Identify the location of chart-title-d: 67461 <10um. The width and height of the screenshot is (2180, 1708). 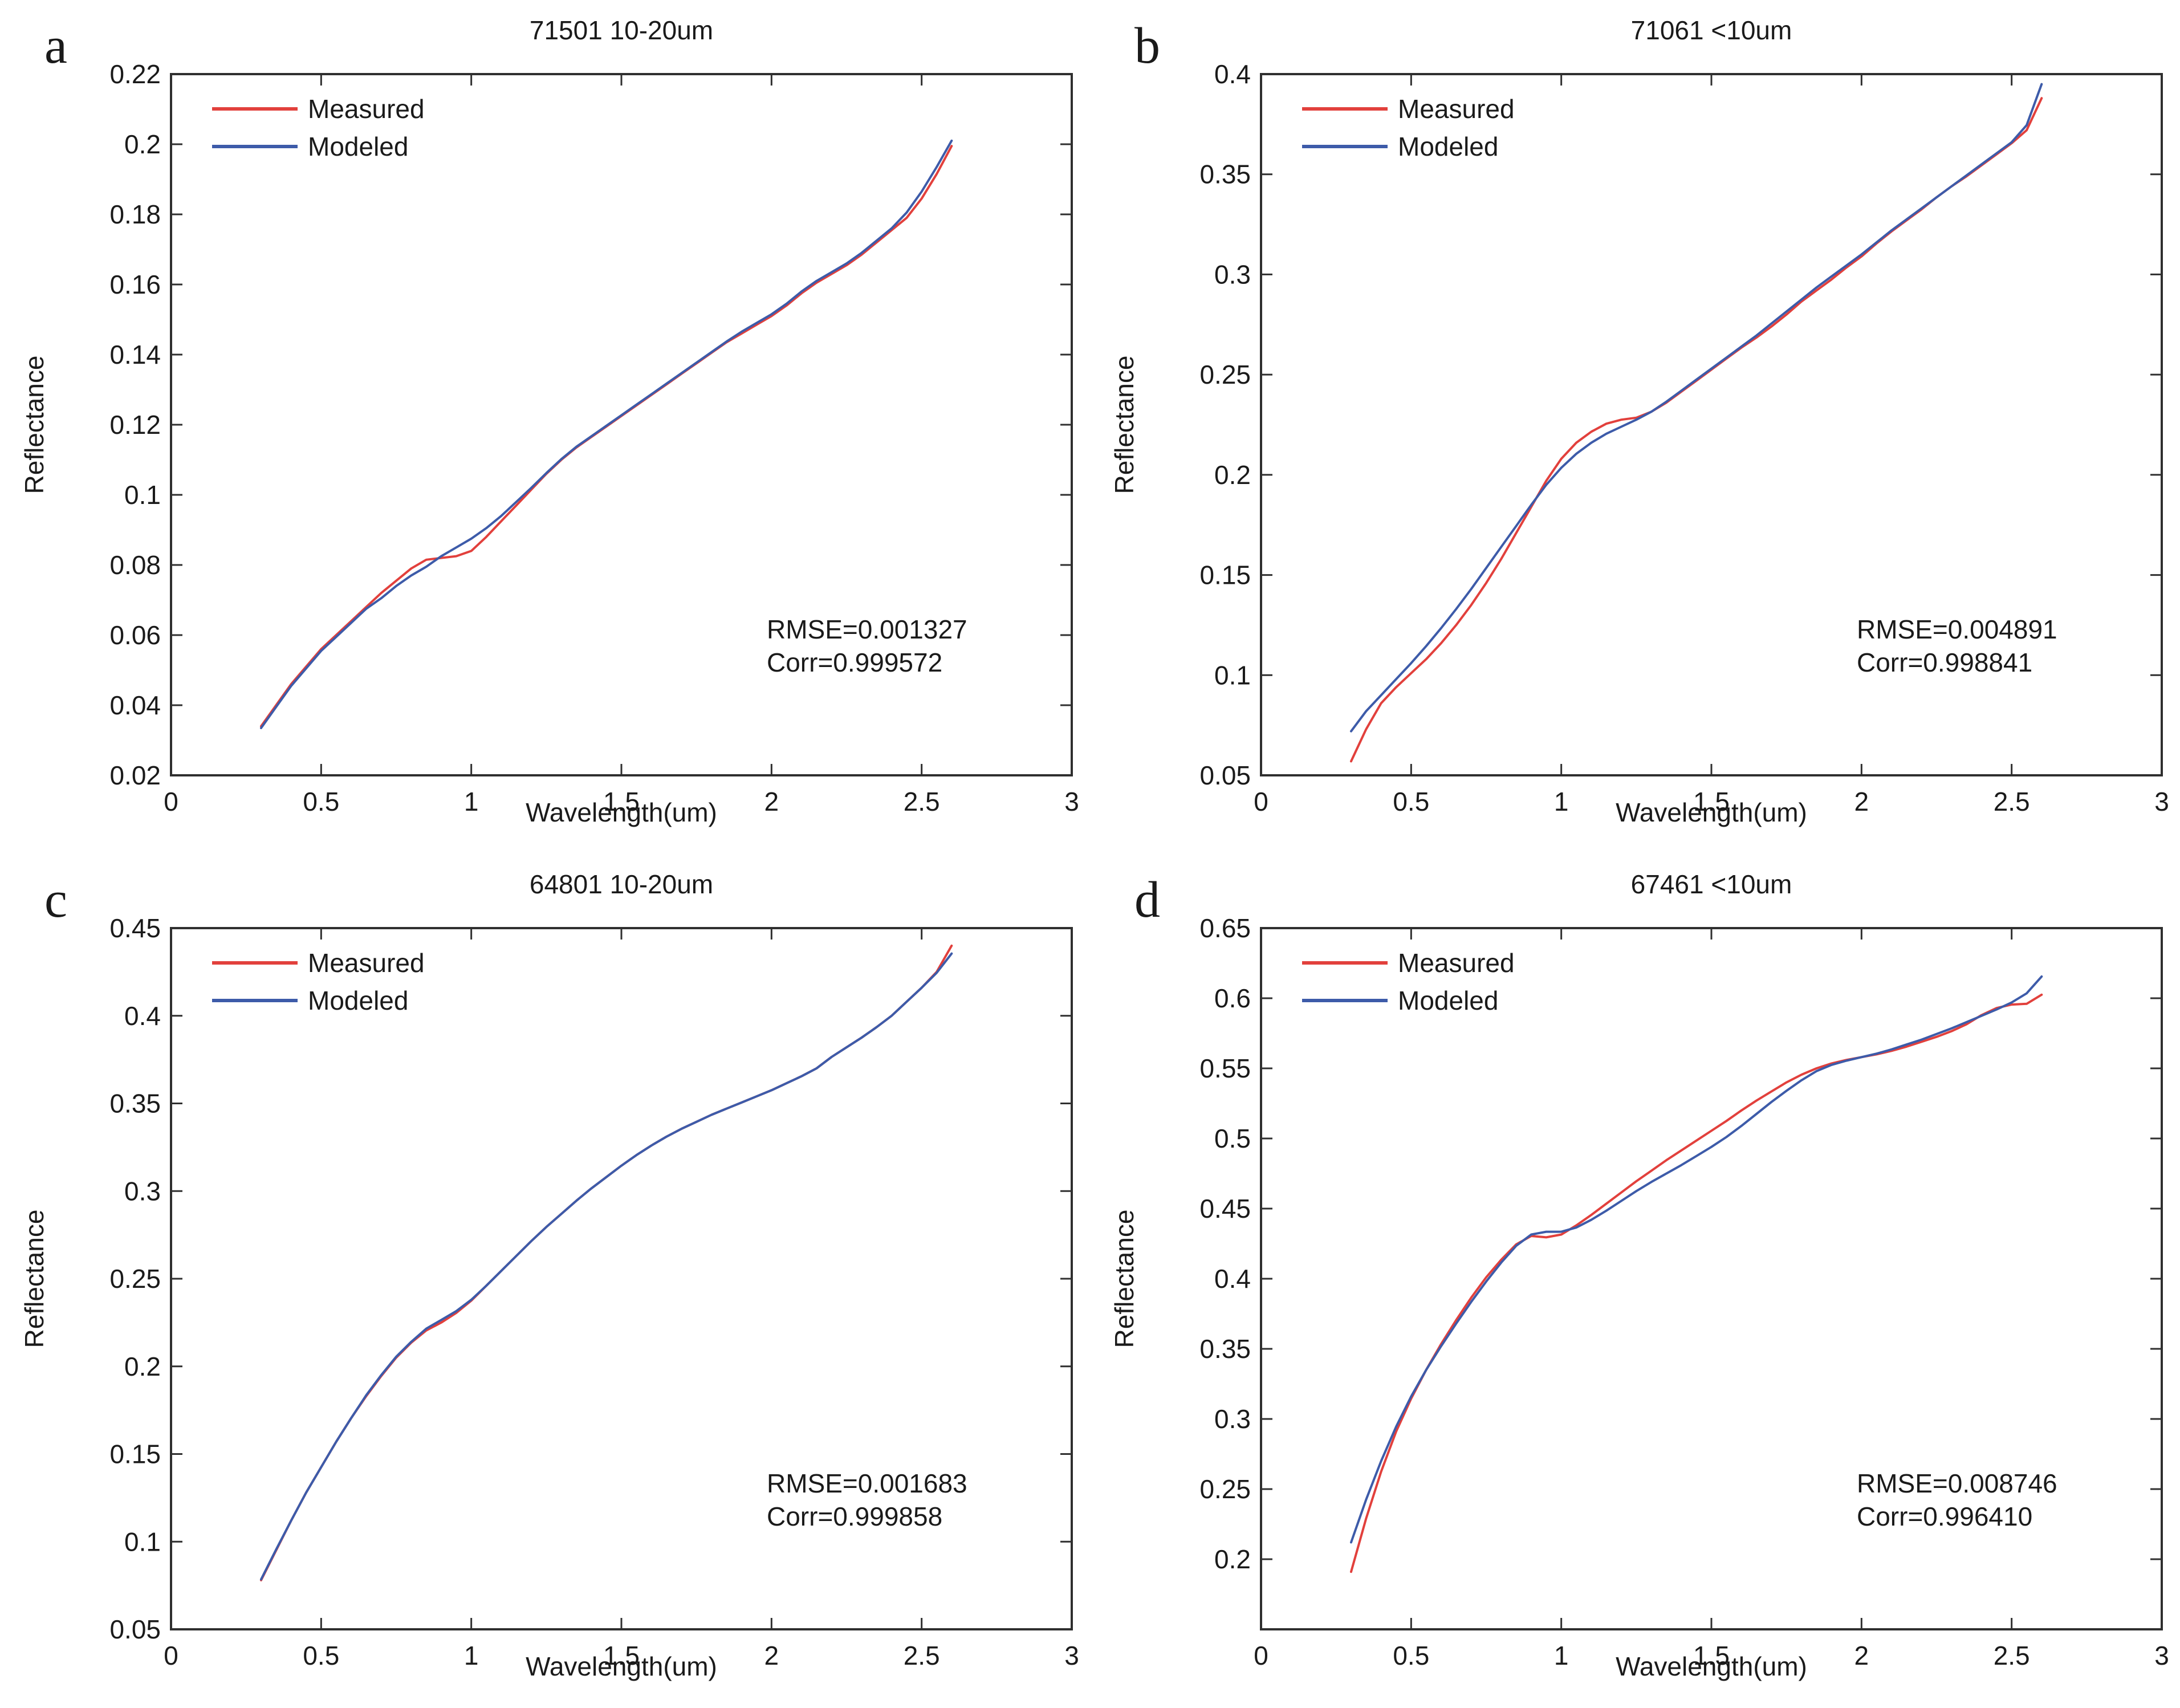
(1711, 884).